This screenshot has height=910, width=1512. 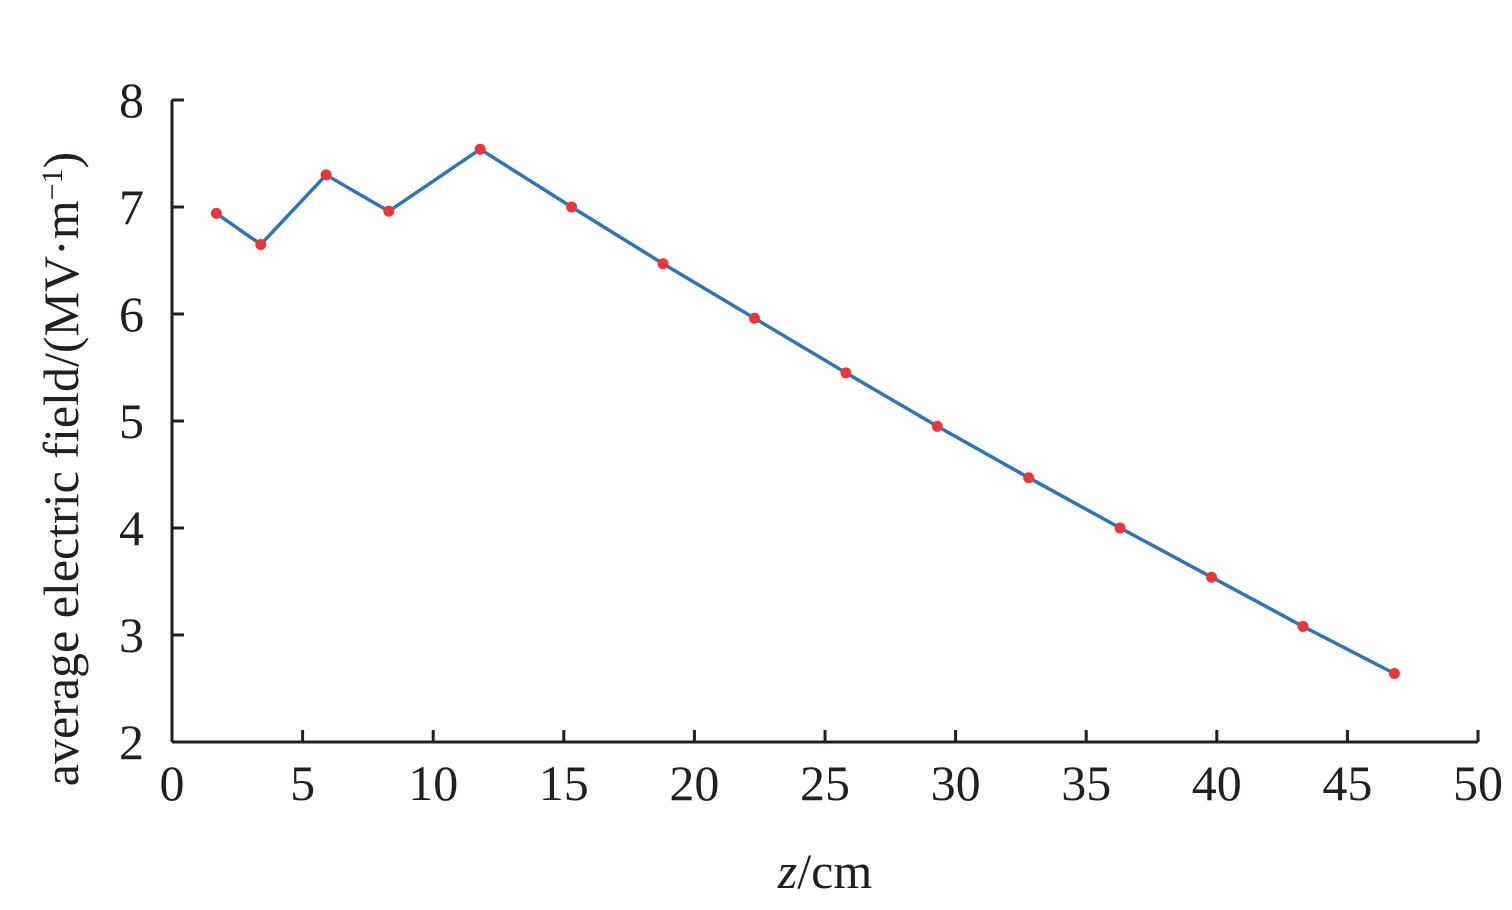 I want to click on y-axis-title: average electric field/(MV·m−1), so click(x=61, y=469).